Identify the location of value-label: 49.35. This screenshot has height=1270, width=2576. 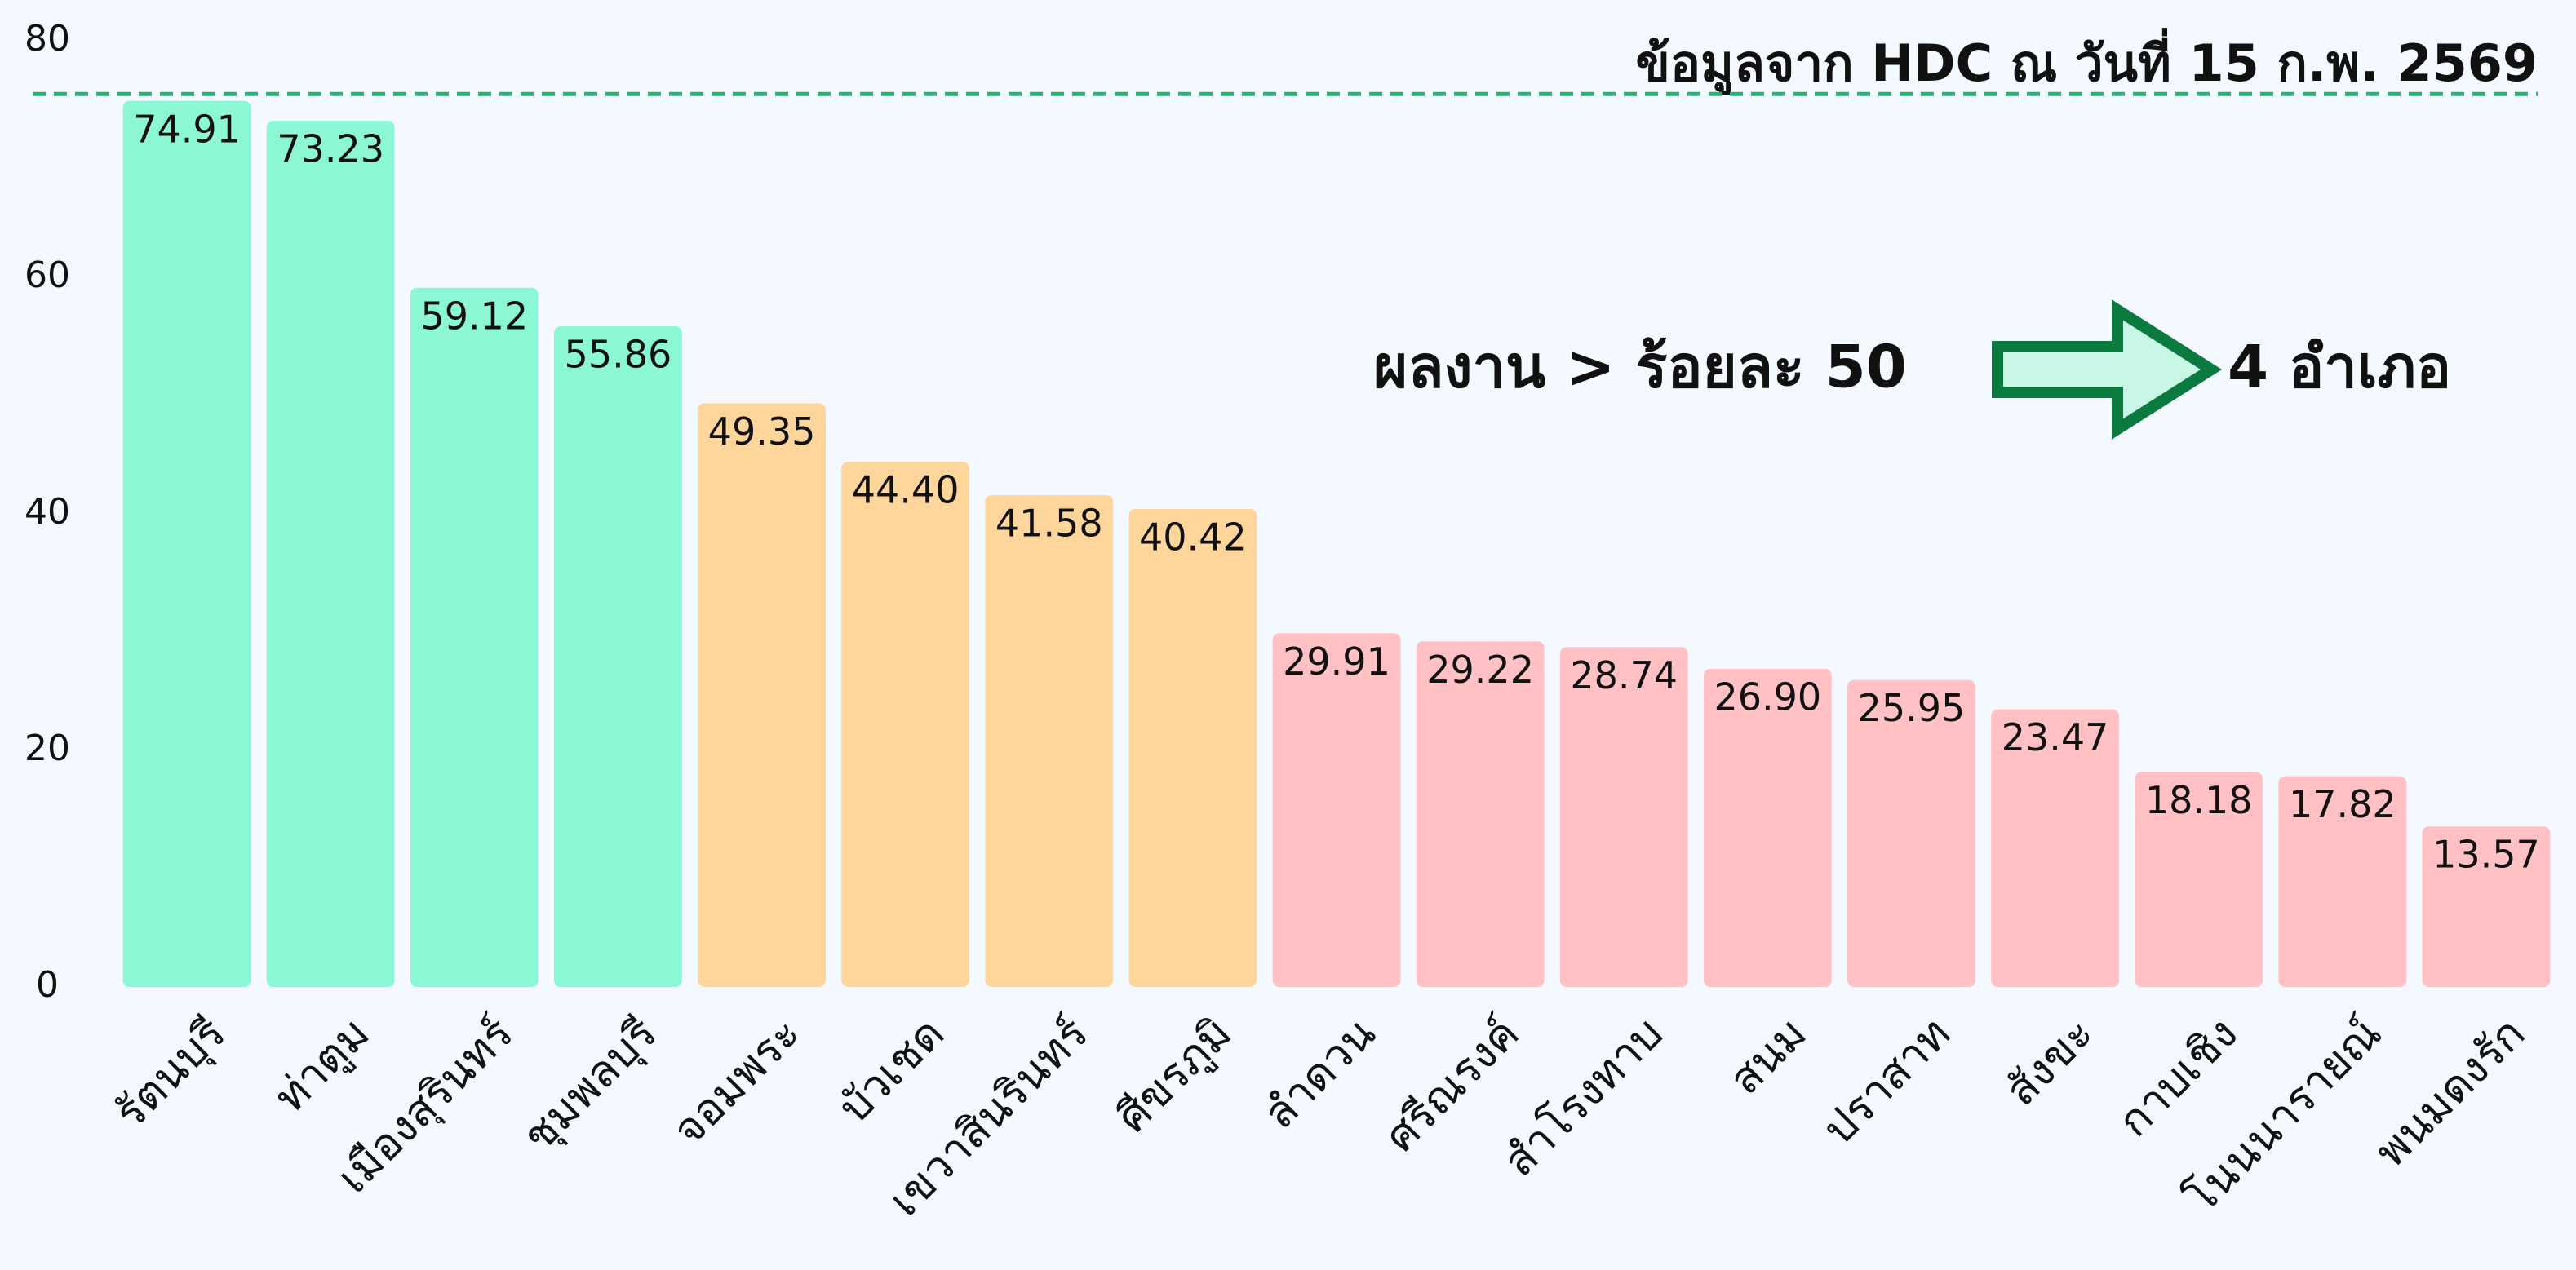
(762, 431).